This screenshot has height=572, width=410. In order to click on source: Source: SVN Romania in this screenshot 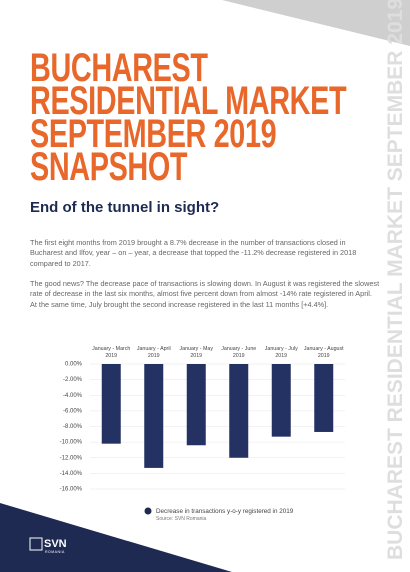, I will do `click(181, 519)`.